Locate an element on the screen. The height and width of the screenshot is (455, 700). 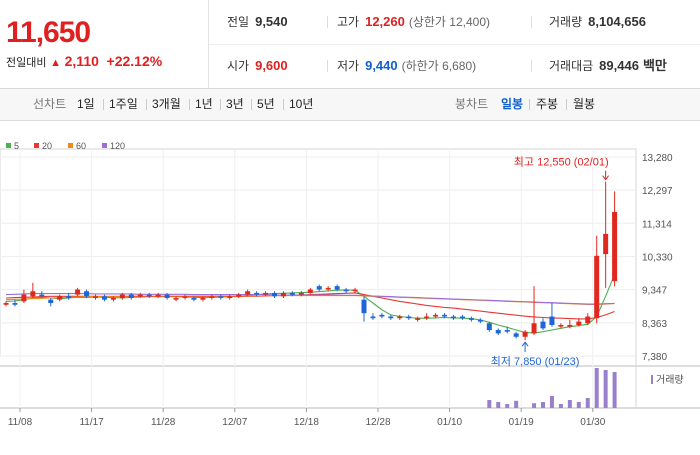
current-price: 11,650 is located at coordinates (48, 32).